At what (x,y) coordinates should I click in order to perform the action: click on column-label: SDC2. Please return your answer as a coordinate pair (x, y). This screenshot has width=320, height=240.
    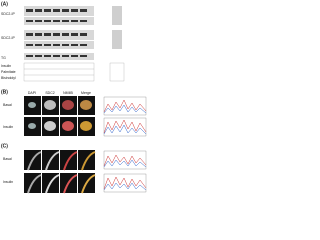
    Looking at the image, I should click on (49, 93).